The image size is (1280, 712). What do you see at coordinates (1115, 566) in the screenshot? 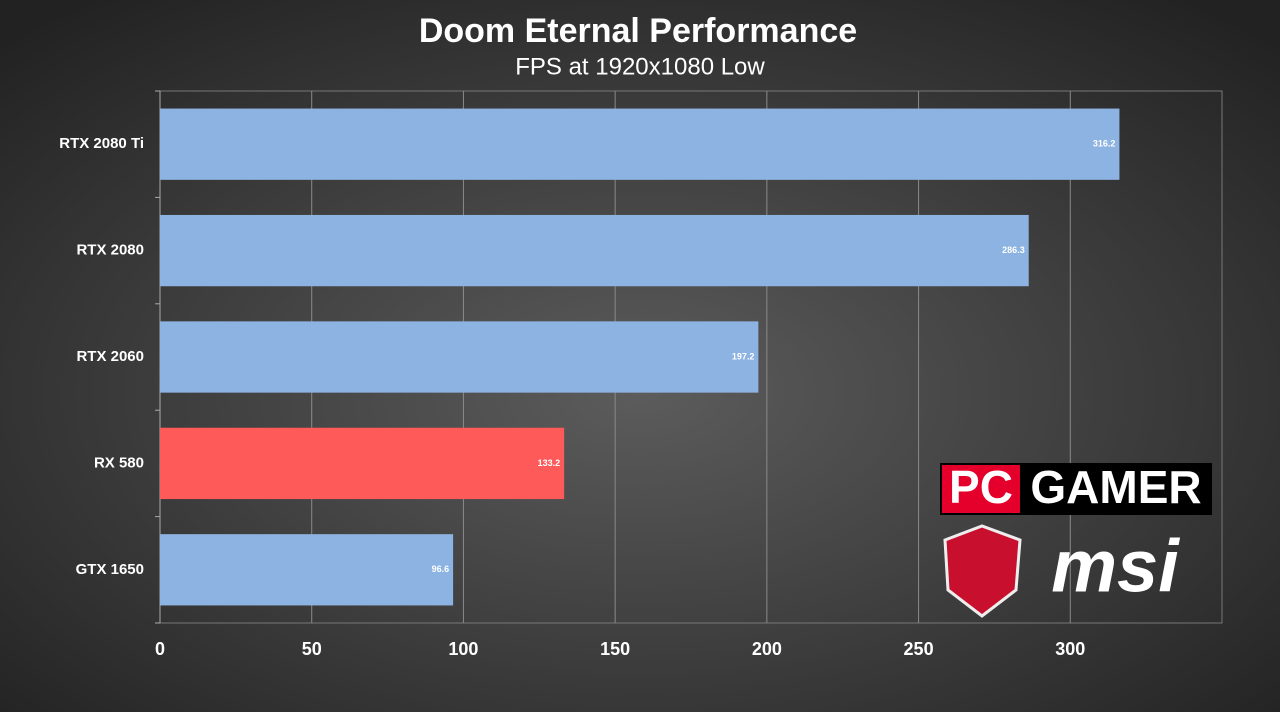
I see `logo-msi: msi` at bounding box center [1115, 566].